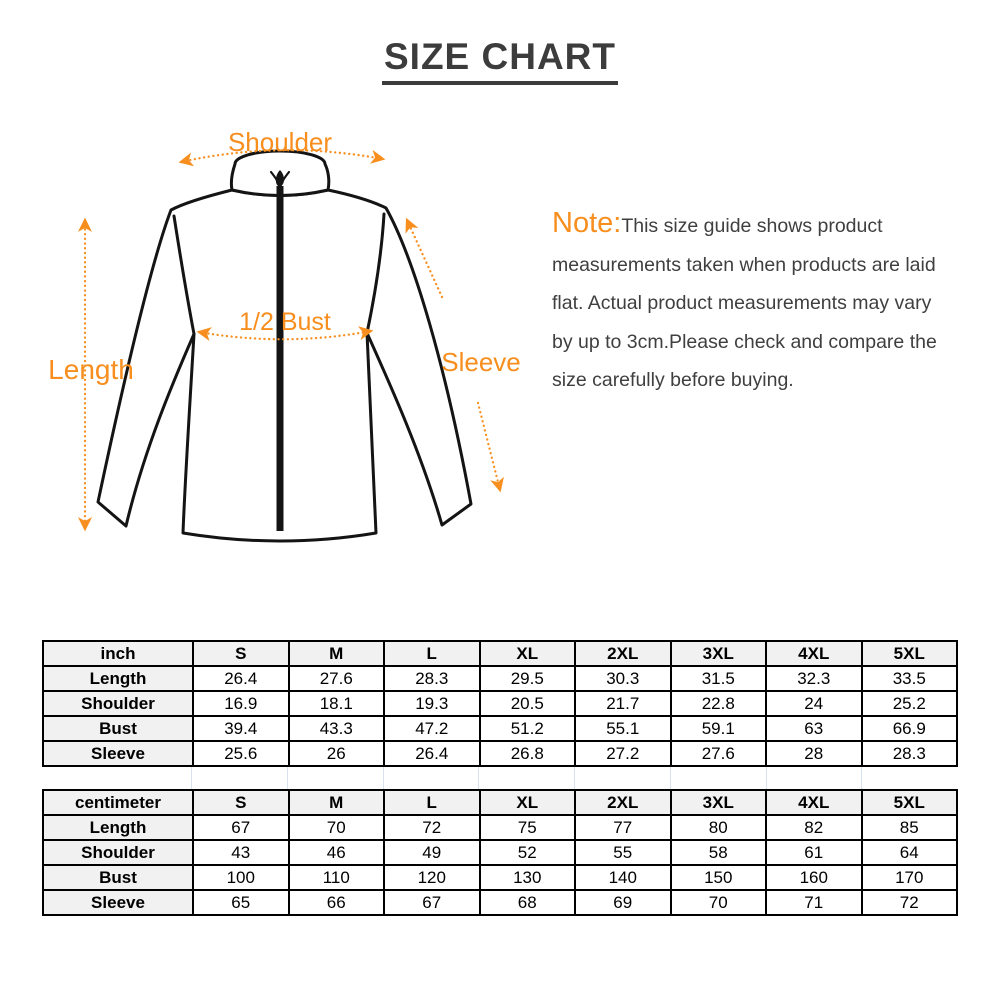  Describe the element at coordinates (118, 653) in the screenshot. I see `unit-header-cell: inch` at that location.